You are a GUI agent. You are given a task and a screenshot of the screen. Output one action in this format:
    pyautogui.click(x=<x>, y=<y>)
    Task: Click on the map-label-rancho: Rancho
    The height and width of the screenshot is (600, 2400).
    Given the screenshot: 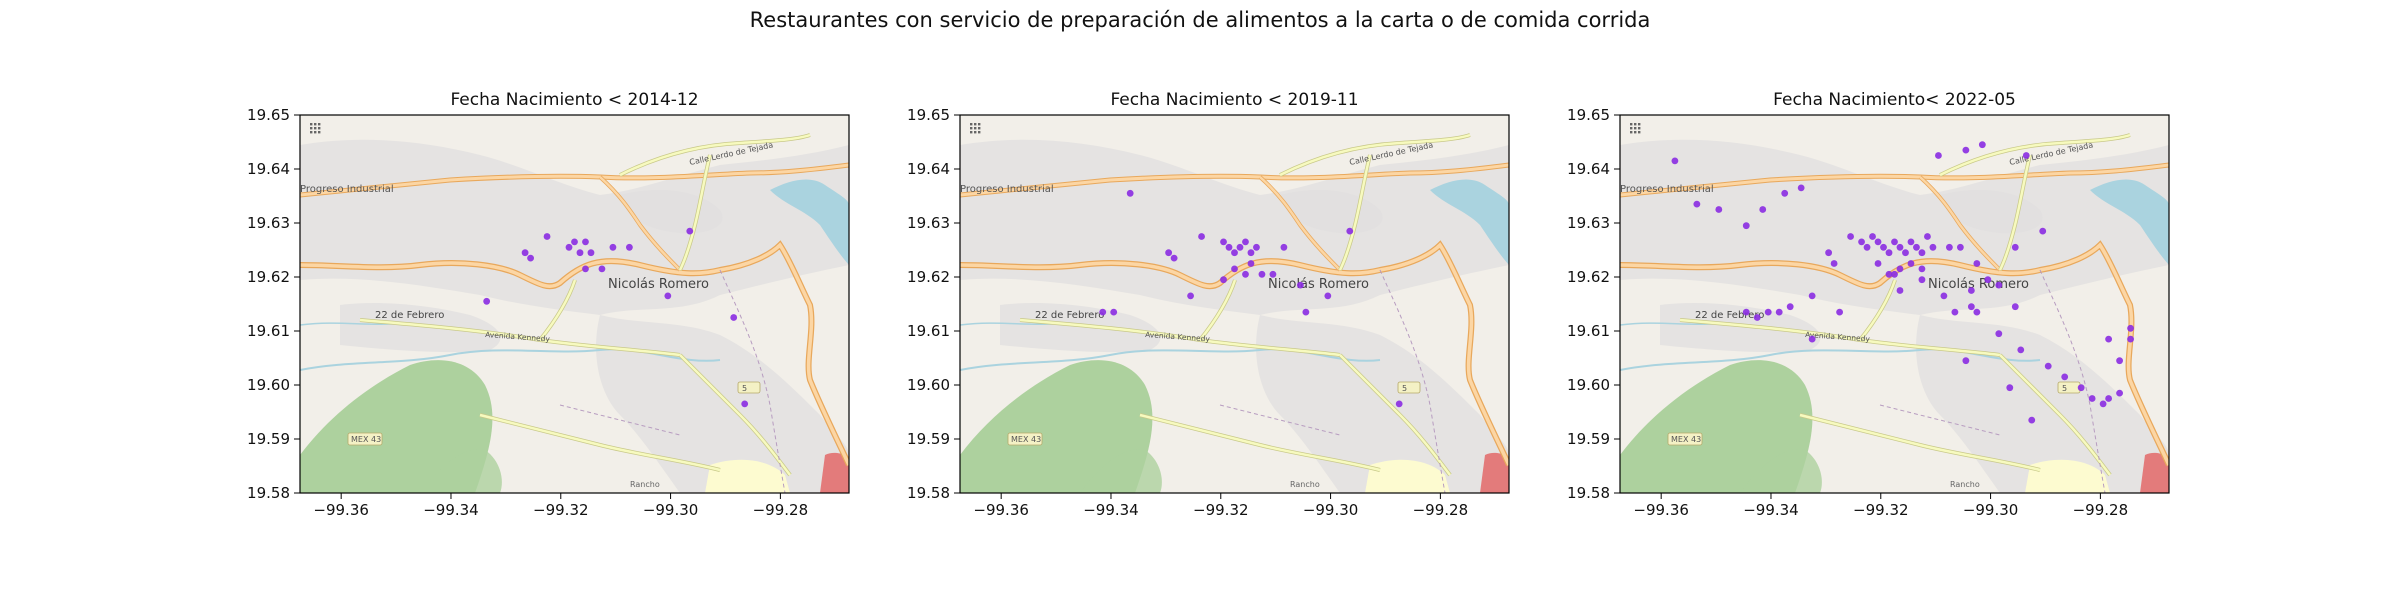 What is the action you would take?
    pyautogui.click(x=1965, y=484)
    